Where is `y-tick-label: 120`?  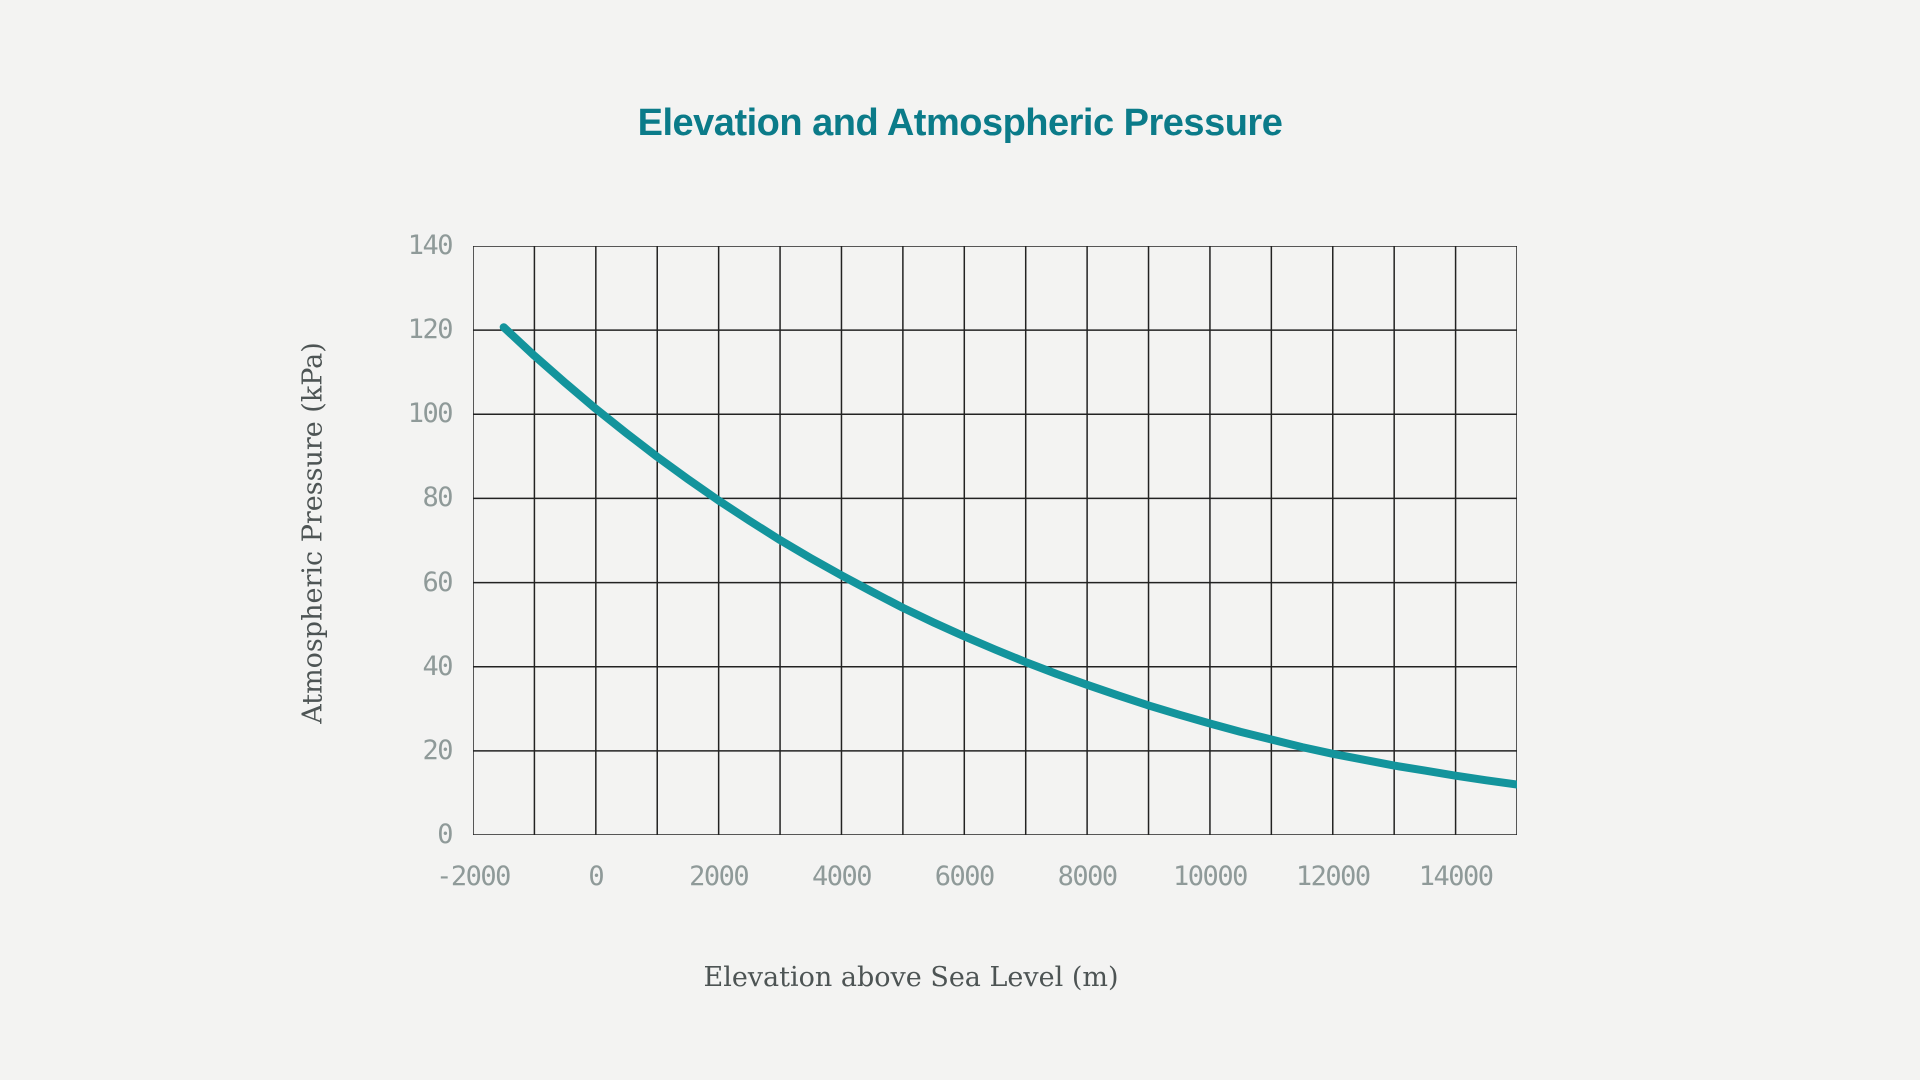 y-tick-label: 120 is located at coordinates (430, 330).